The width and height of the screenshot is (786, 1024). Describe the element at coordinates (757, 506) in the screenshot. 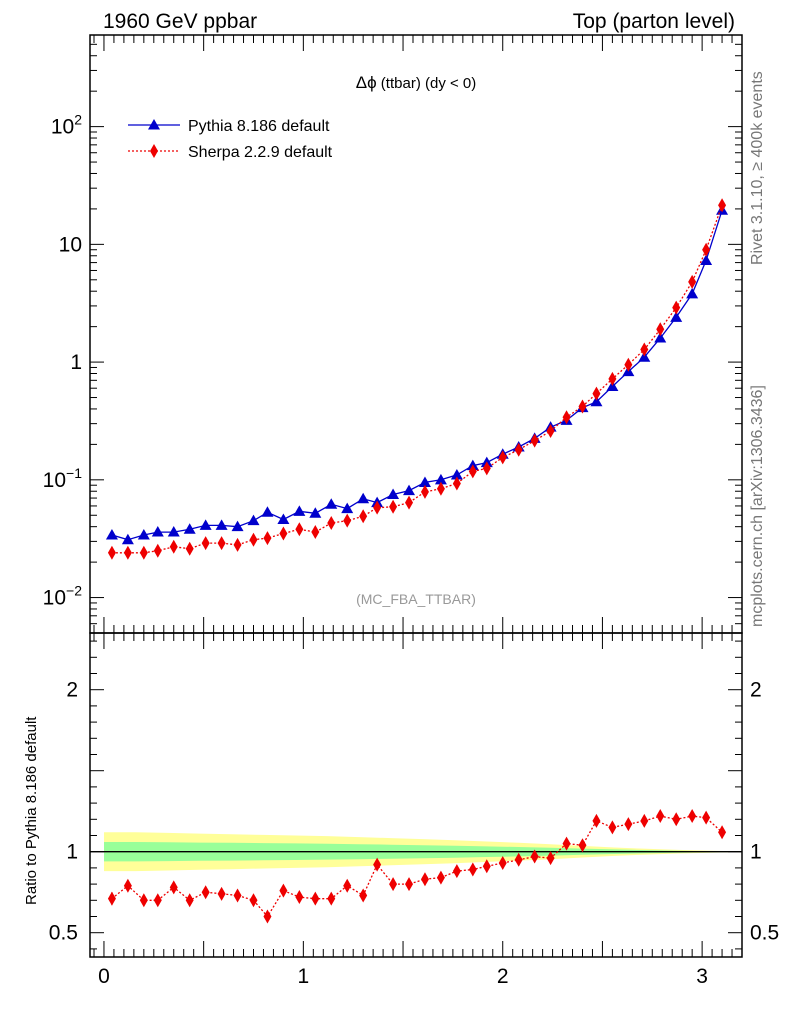

I see `side-label-mcplots: mcplots.cern.ch [arXiv:1306.3436]` at that location.